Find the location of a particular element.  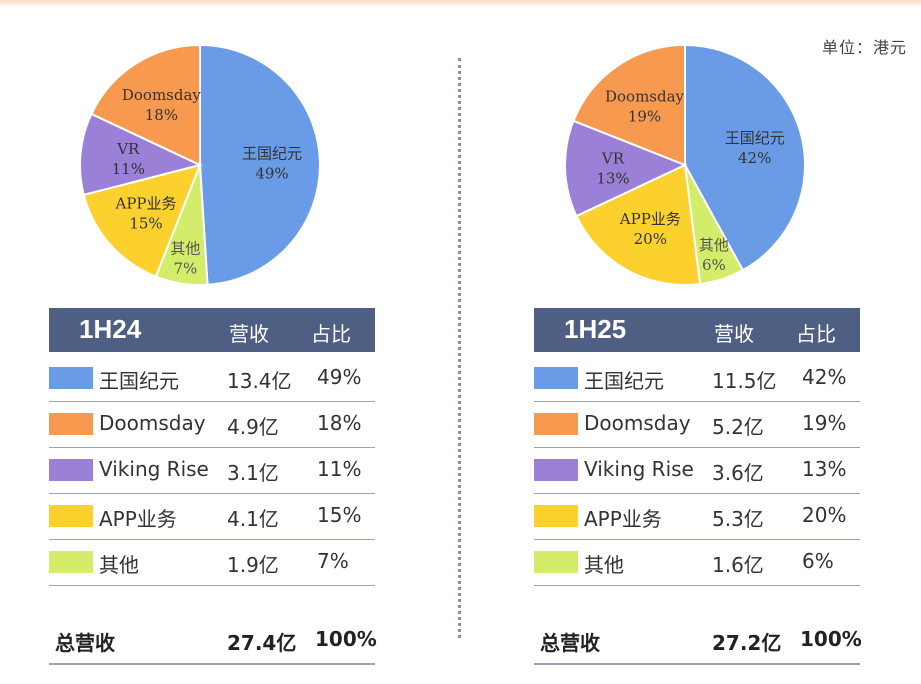

slice-percent-label: 18% is located at coordinates (161, 115).